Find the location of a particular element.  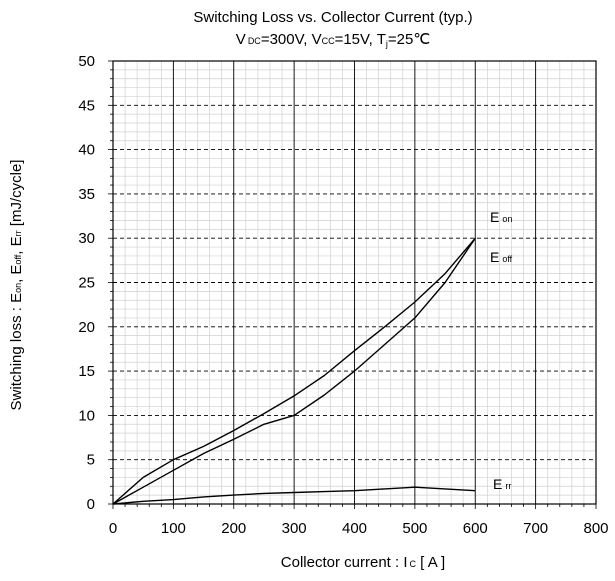

y-tick-label: 25 is located at coordinates (86, 283).